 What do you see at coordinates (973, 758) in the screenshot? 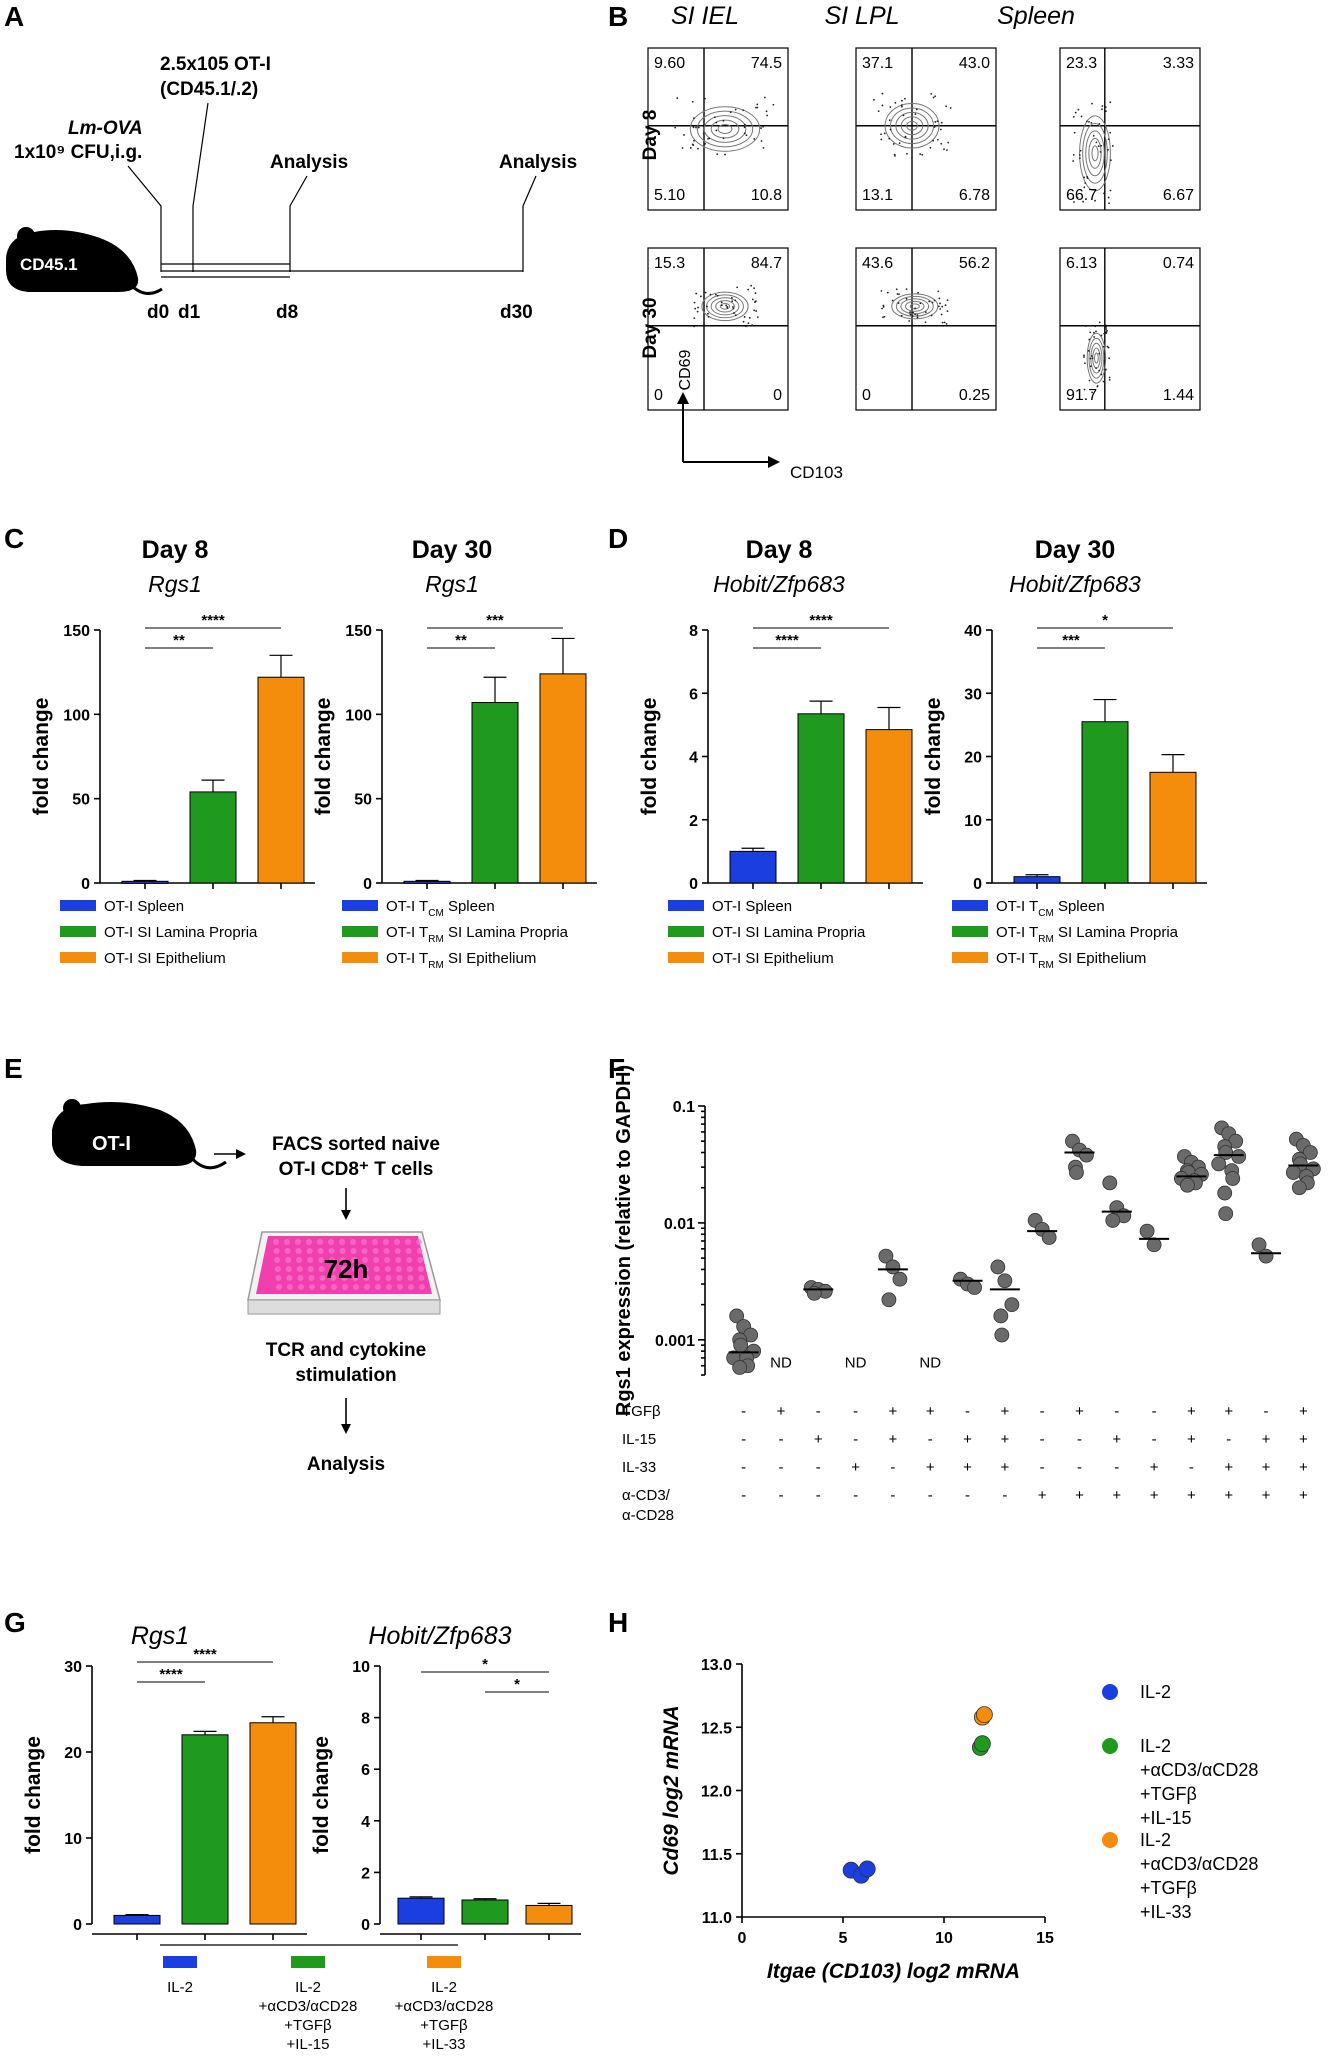
I see `y-tick-label: 20` at bounding box center [973, 758].